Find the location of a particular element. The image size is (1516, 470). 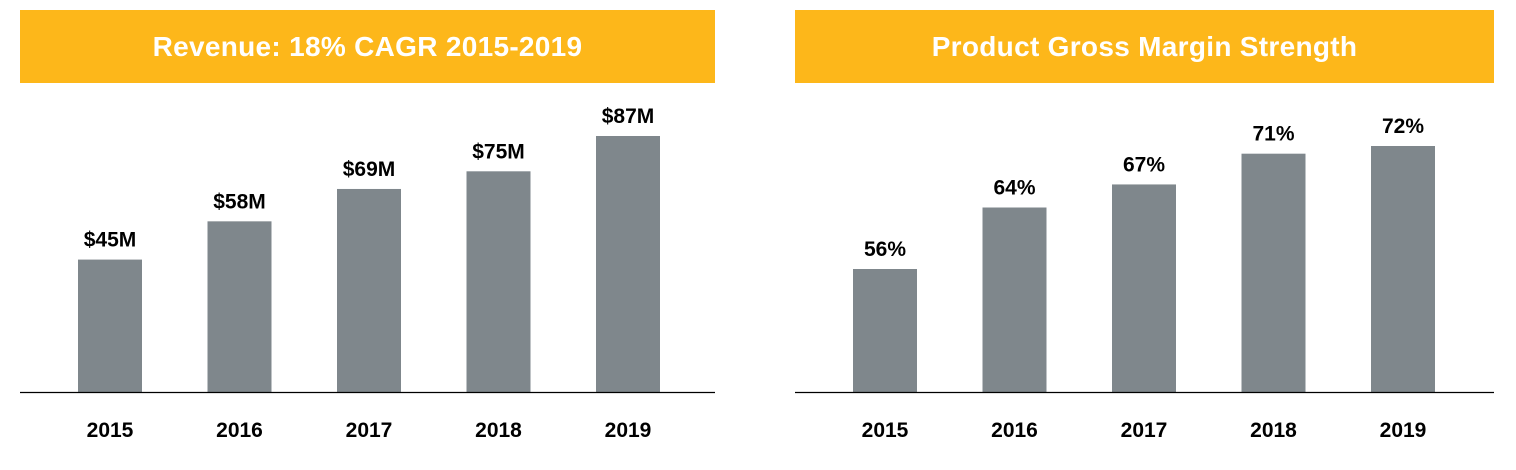

margin-bar-2017 is located at coordinates (1144, 288).